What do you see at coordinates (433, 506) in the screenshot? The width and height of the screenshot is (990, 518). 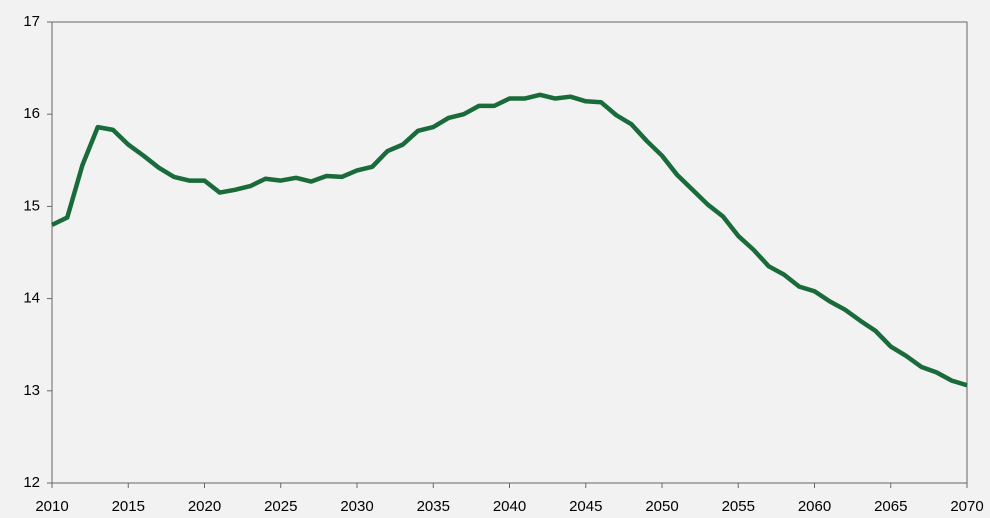 I see `x-tick-label: 2035` at bounding box center [433, 506].